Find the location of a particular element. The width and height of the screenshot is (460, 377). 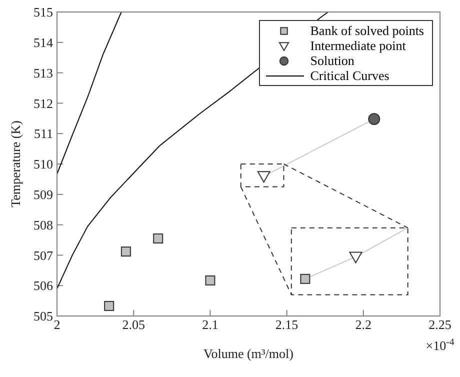

legend-label: Solution is located at coordinates (332, 60).